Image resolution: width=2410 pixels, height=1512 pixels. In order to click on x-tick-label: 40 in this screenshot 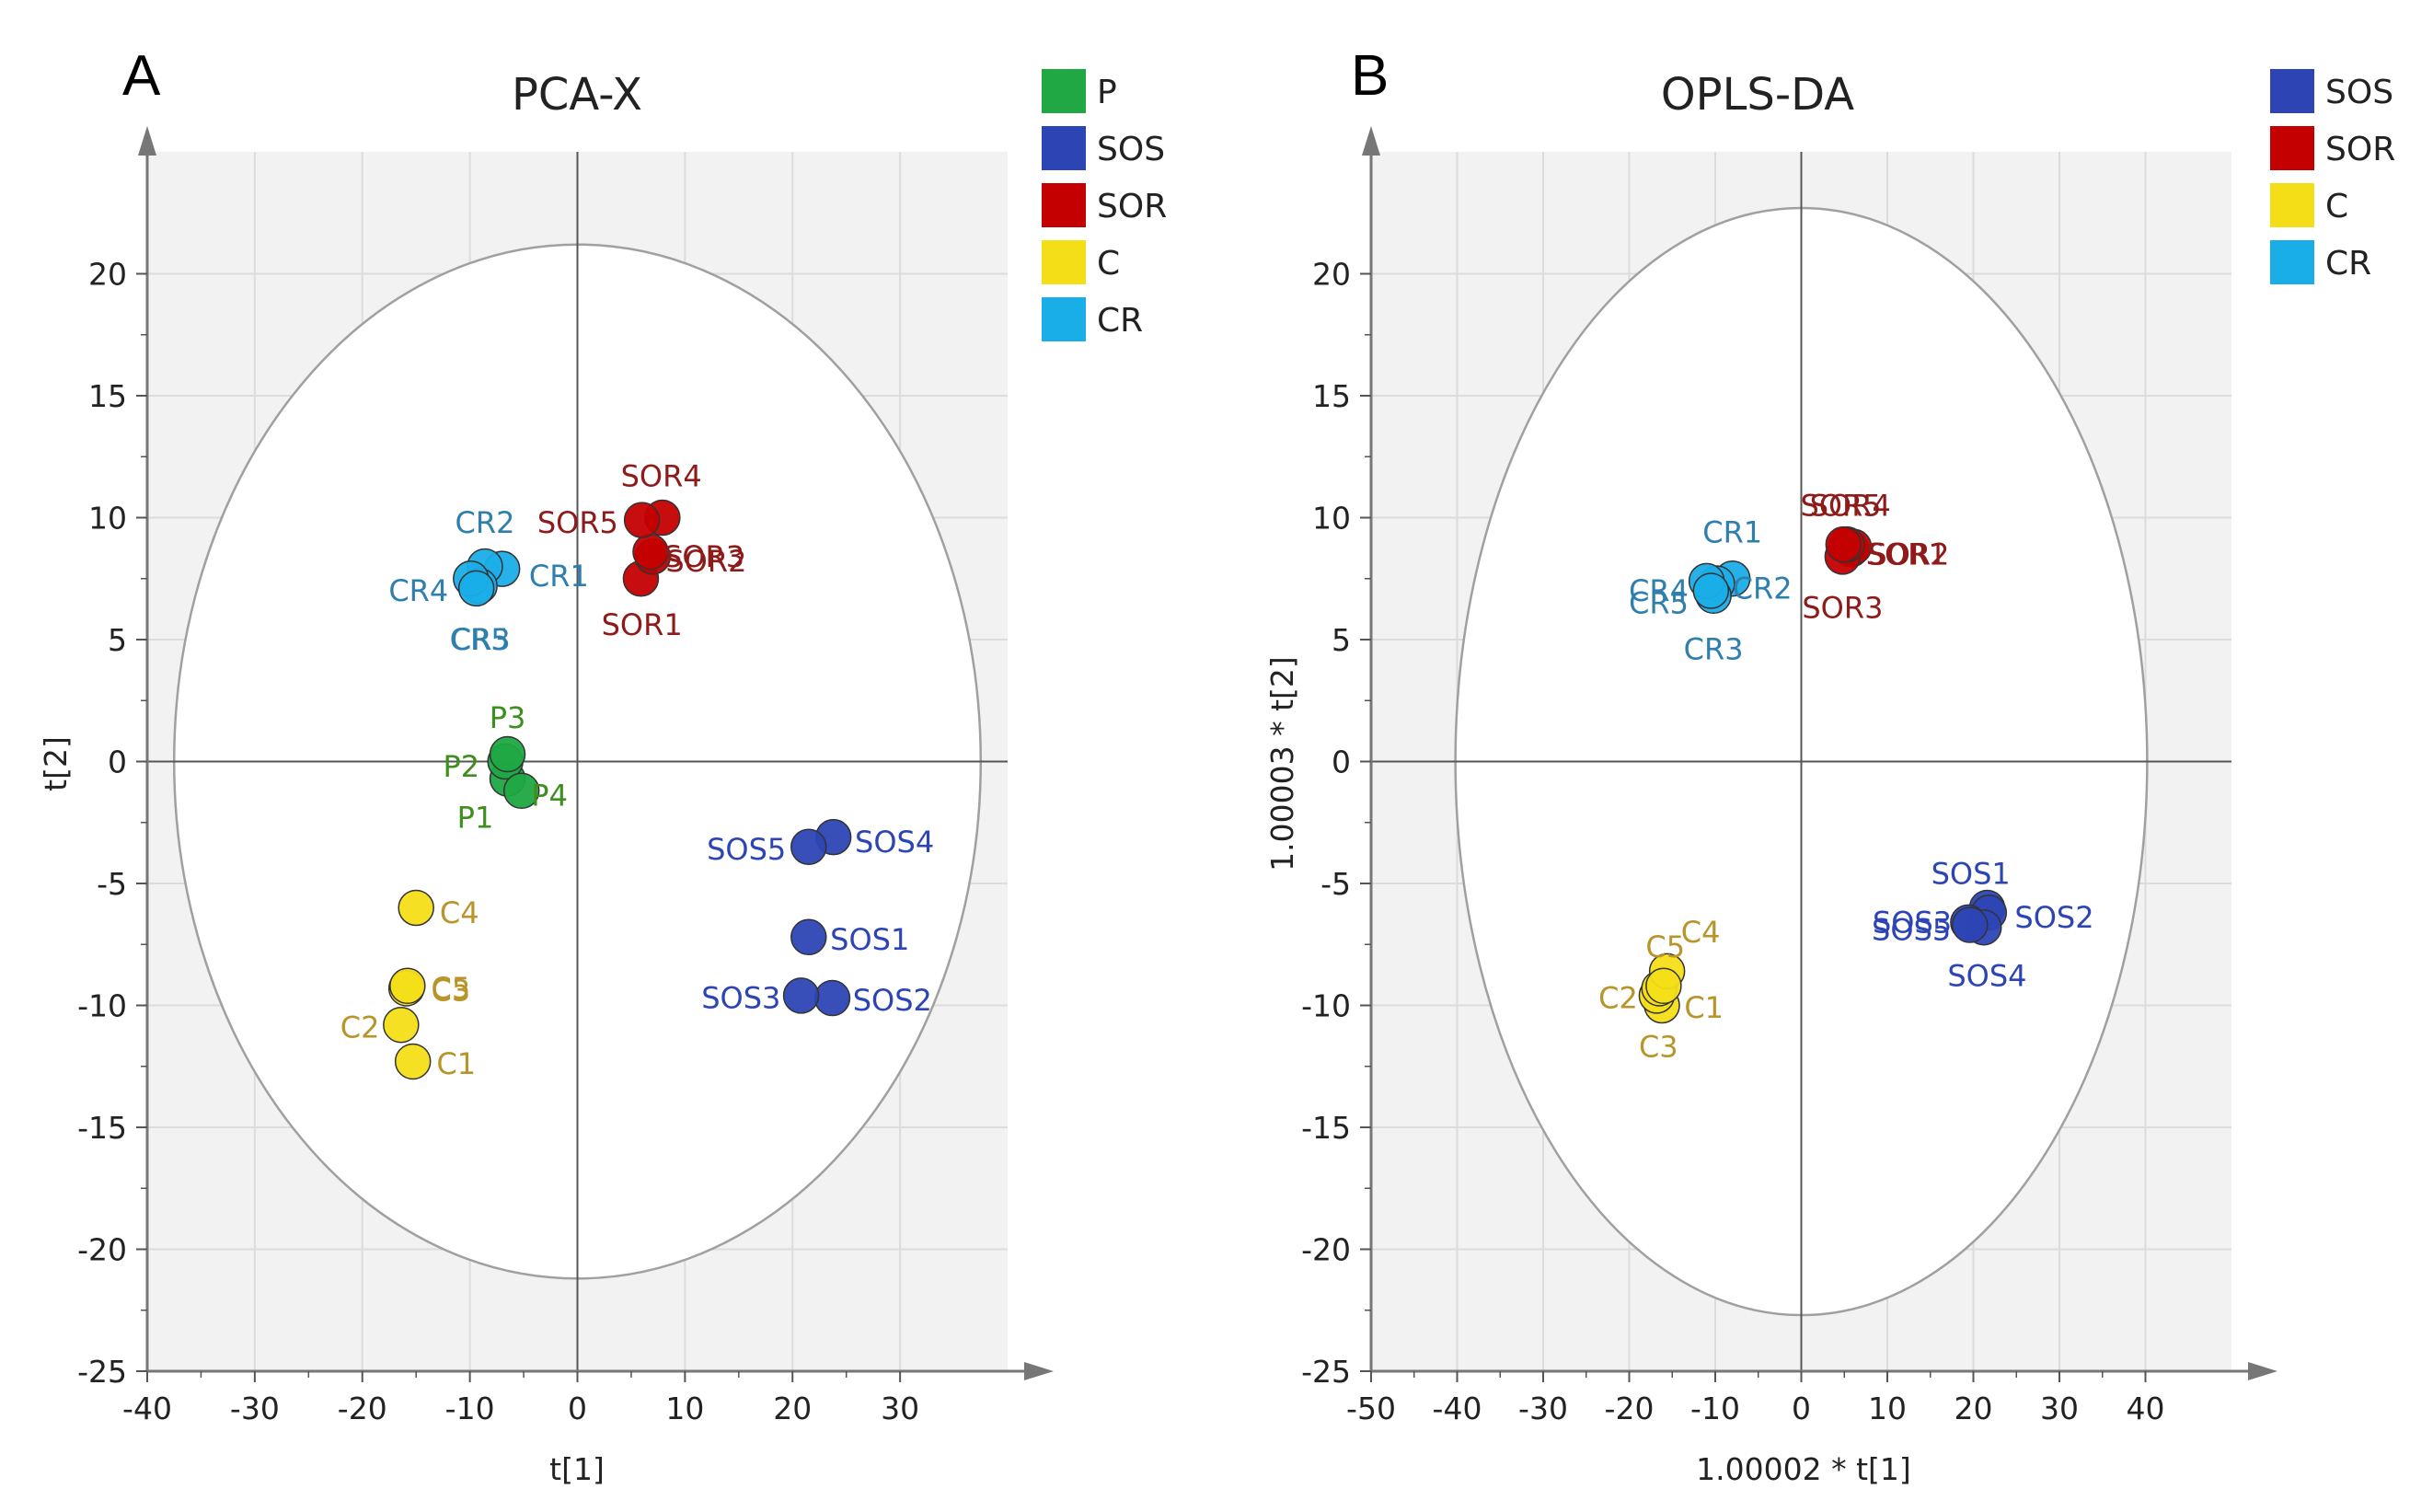, I will do `click(2146, 1408)`.